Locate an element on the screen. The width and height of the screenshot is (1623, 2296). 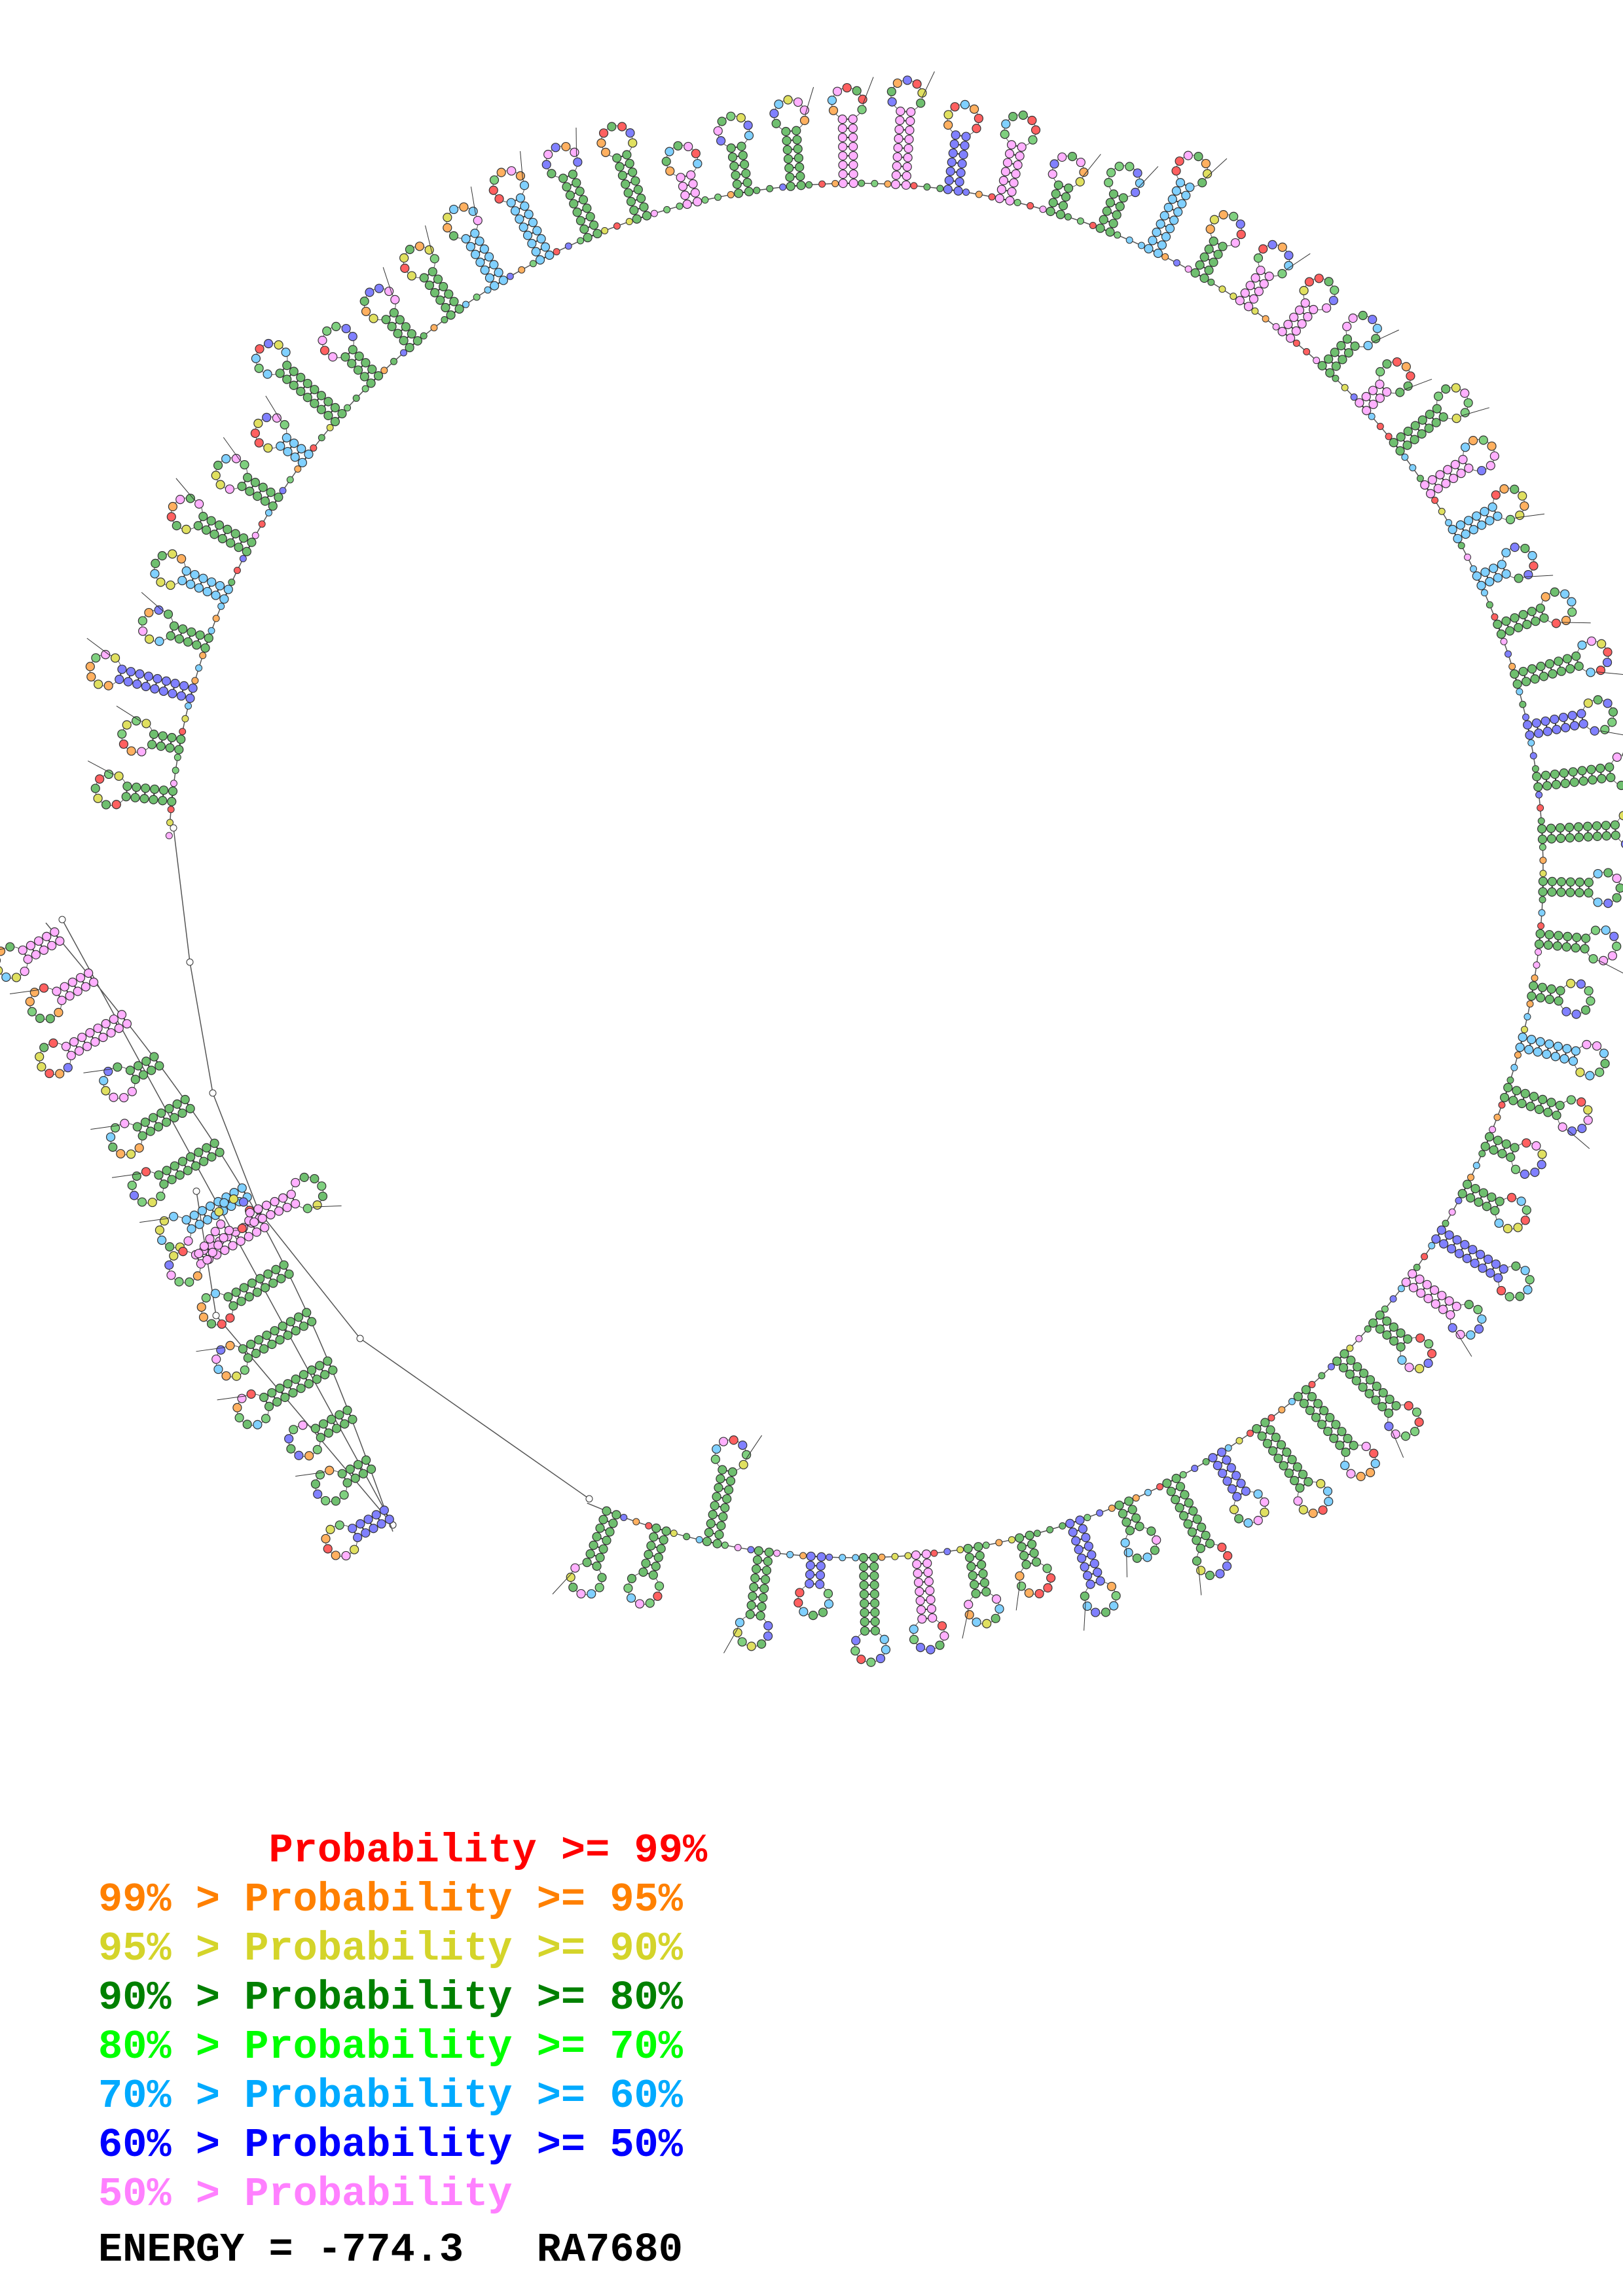
sequence-id: RA7680 is located at coordinates (609, 2250).